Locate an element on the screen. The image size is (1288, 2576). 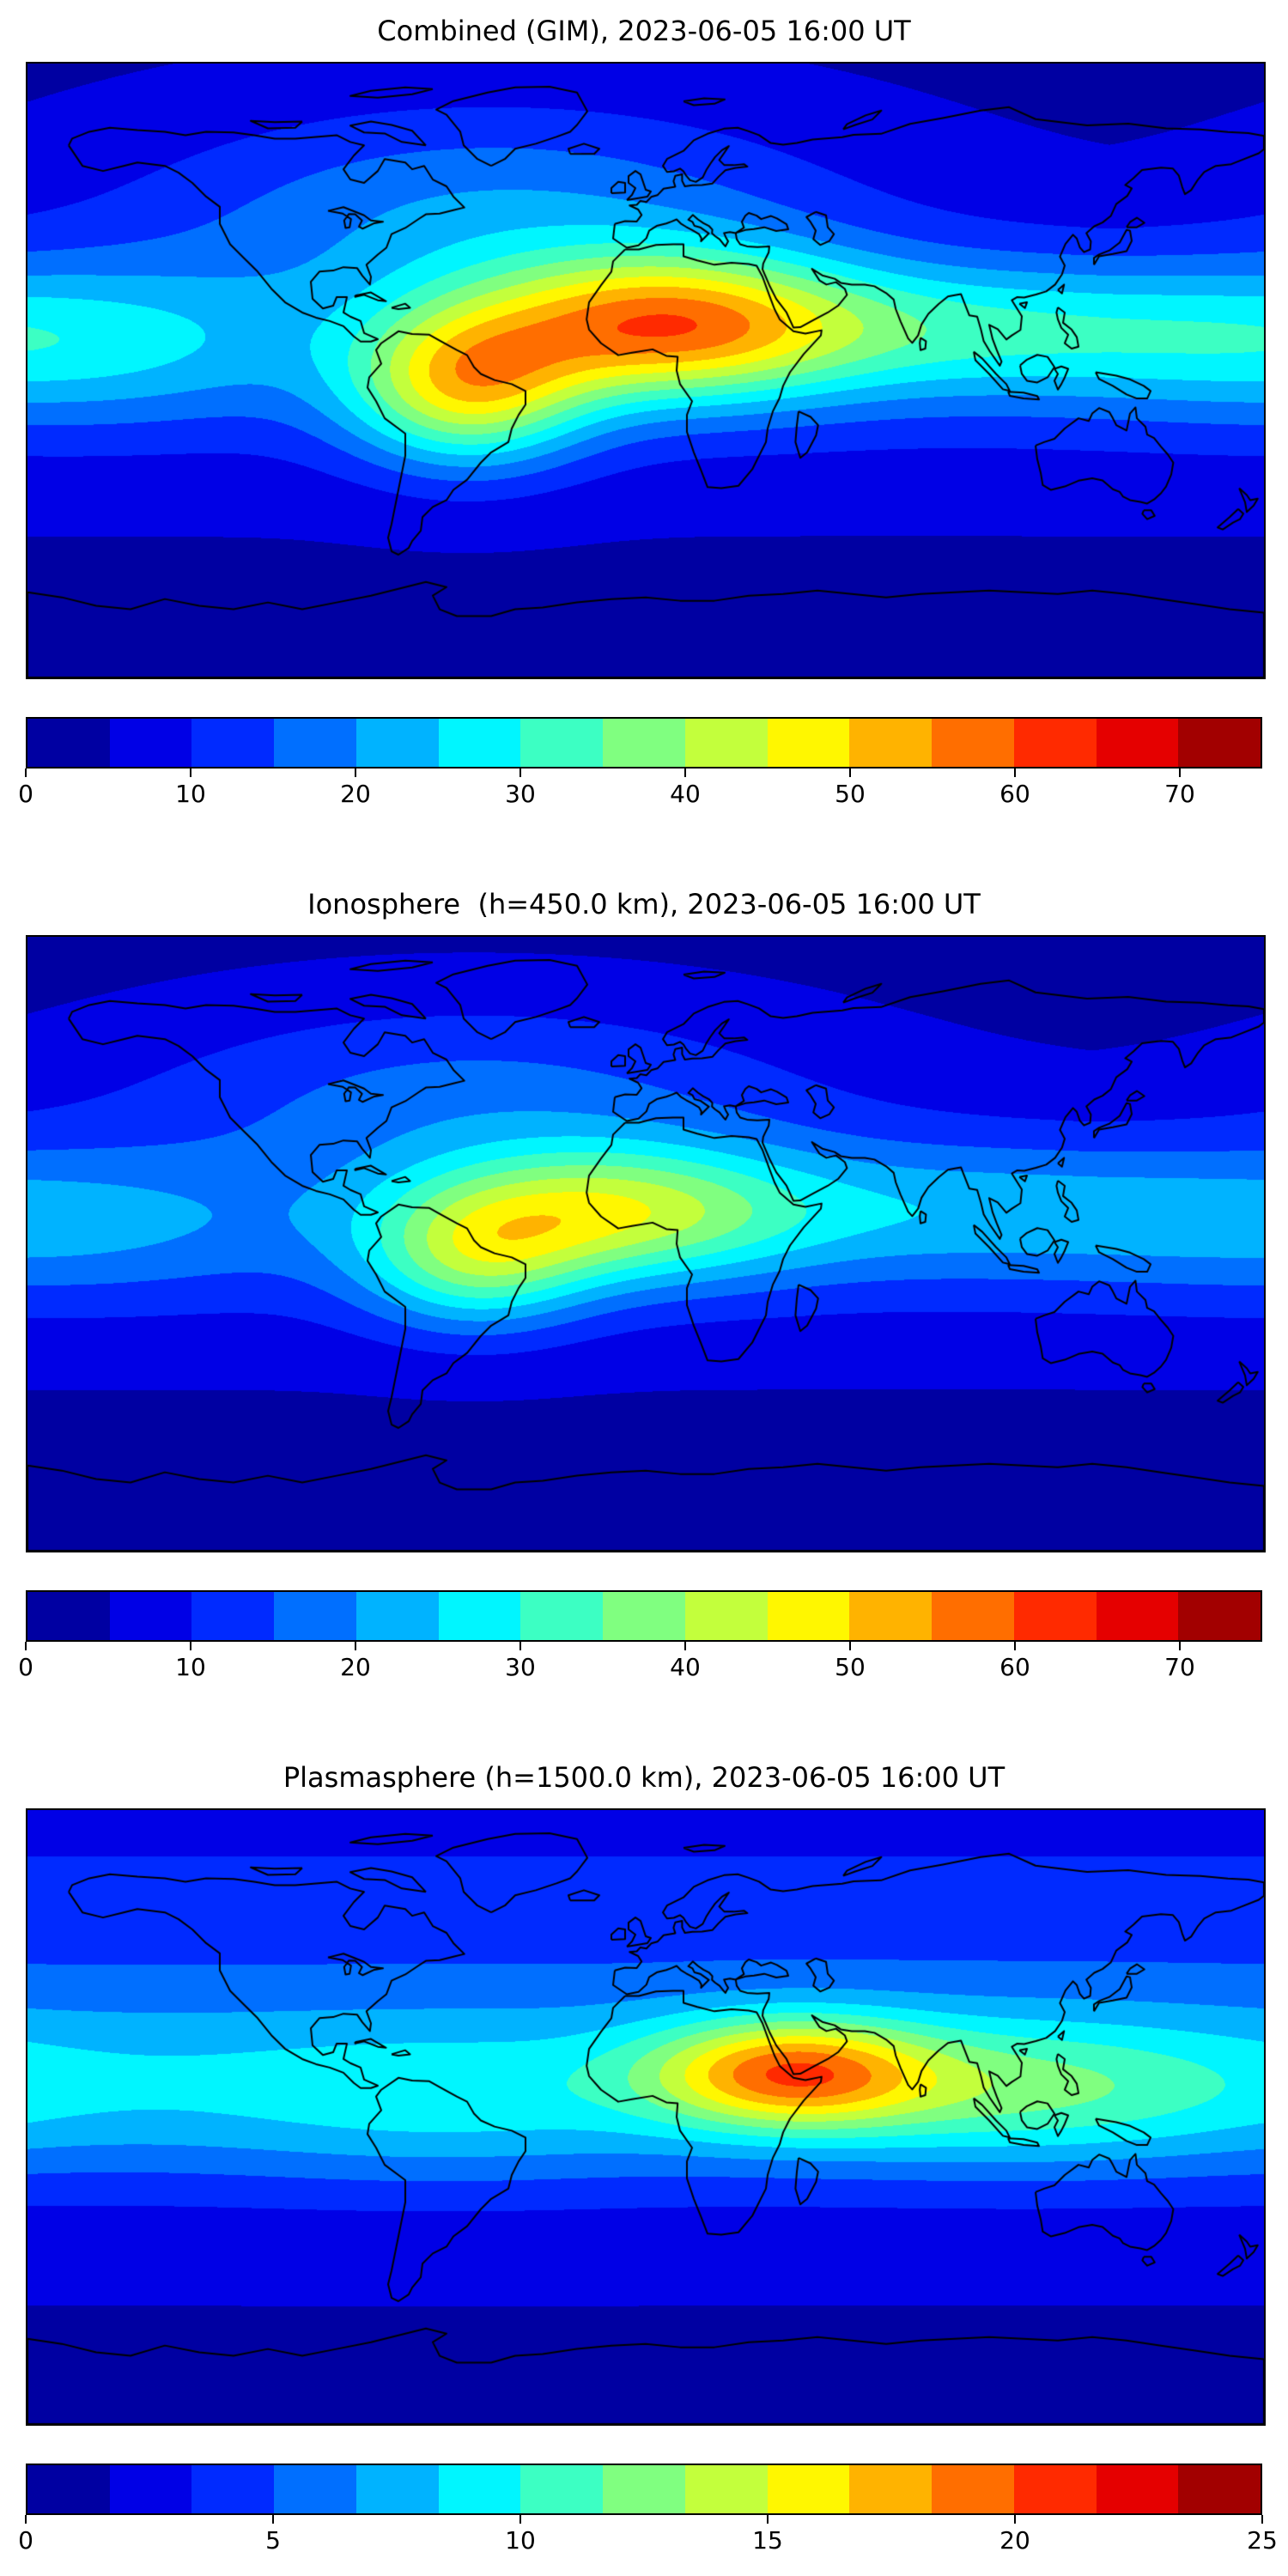
colorbar-combined is located at coordinates (644, 743).